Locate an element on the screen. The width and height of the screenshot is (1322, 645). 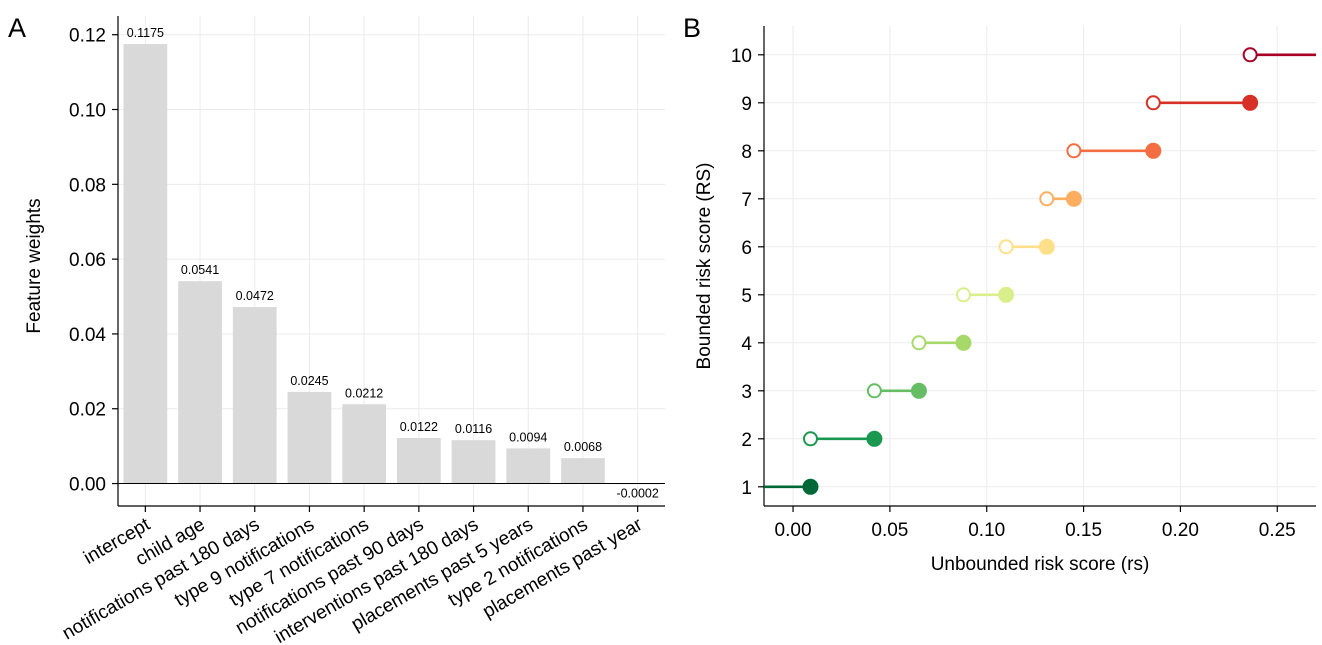
y-tick-label: 0.12 is located at coordinates (87, 36).